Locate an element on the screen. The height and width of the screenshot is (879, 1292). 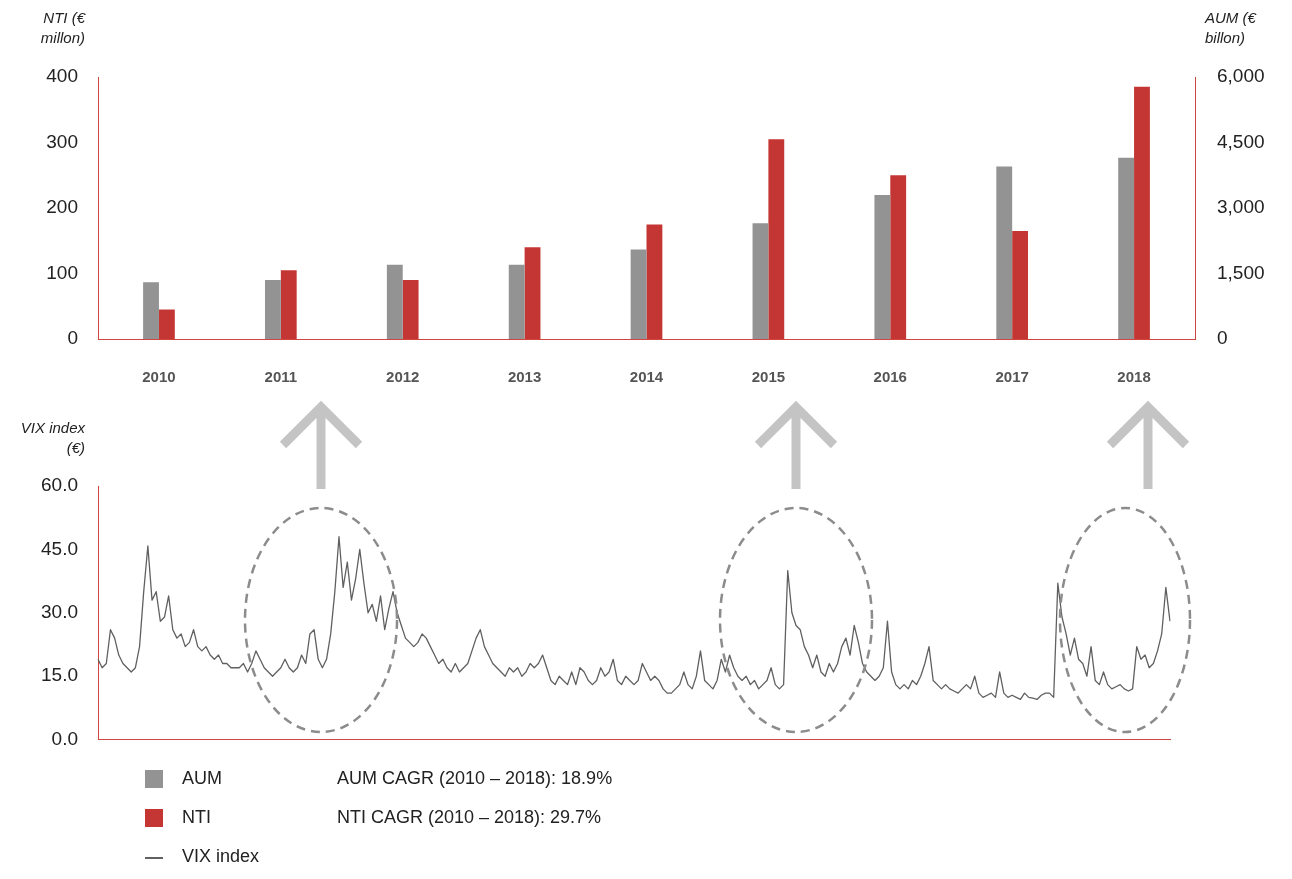
text: NTI CAGR (2010 – 2018): 29.7% is located at coordinates (469, 817).